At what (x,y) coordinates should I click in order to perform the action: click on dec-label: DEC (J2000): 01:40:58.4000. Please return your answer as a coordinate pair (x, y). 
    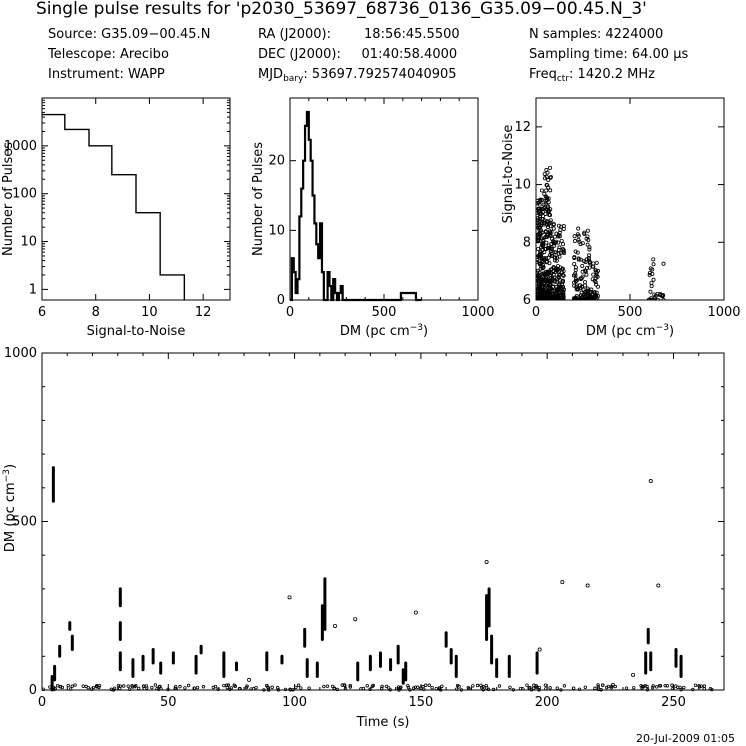
    Looking at the image, I should click on (358, 54).